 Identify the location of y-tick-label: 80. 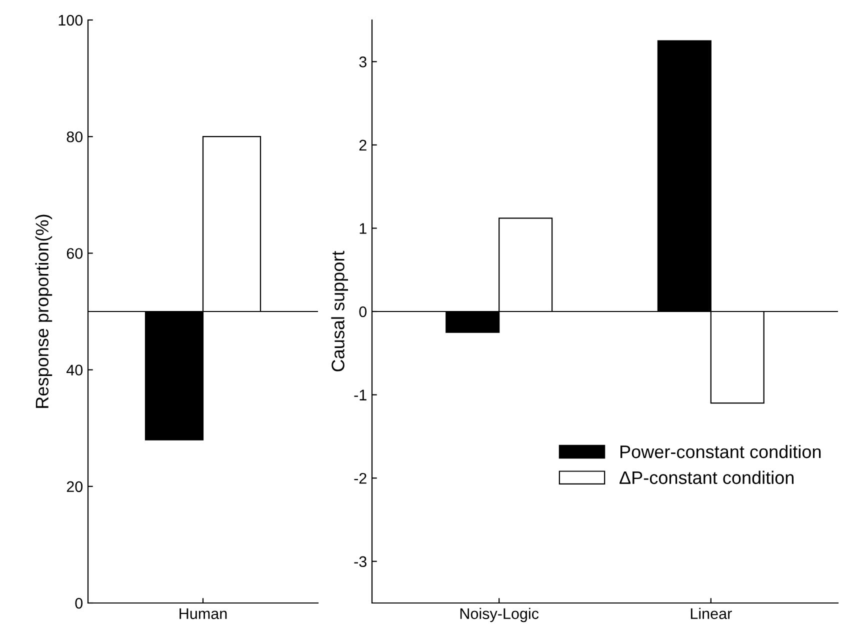
(74, 136).